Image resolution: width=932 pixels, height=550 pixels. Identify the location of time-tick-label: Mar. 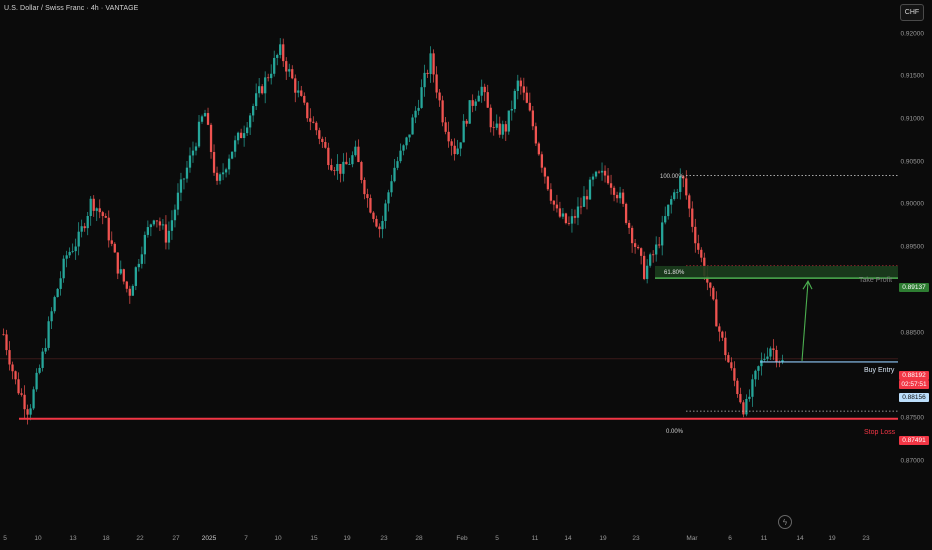
(692, 538).